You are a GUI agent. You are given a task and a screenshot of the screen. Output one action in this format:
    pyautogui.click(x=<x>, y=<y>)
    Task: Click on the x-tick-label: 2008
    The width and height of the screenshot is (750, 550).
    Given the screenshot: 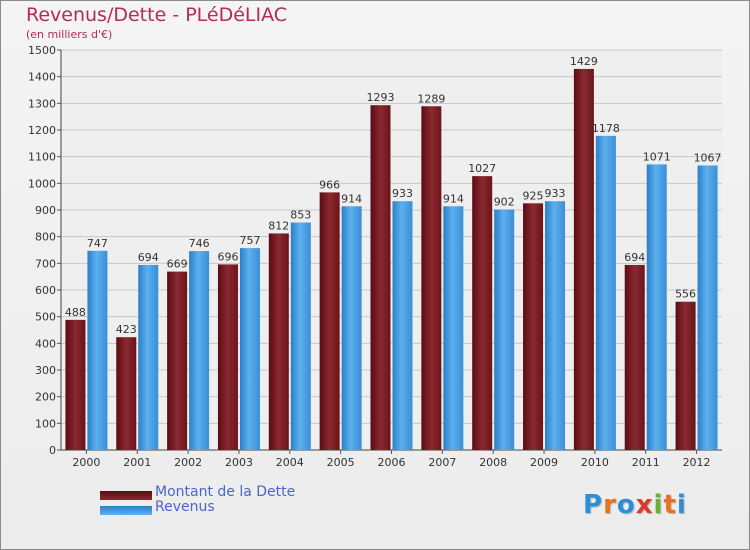 What is the action you would take?
    pyautogui.click(x=493, y=462)
    